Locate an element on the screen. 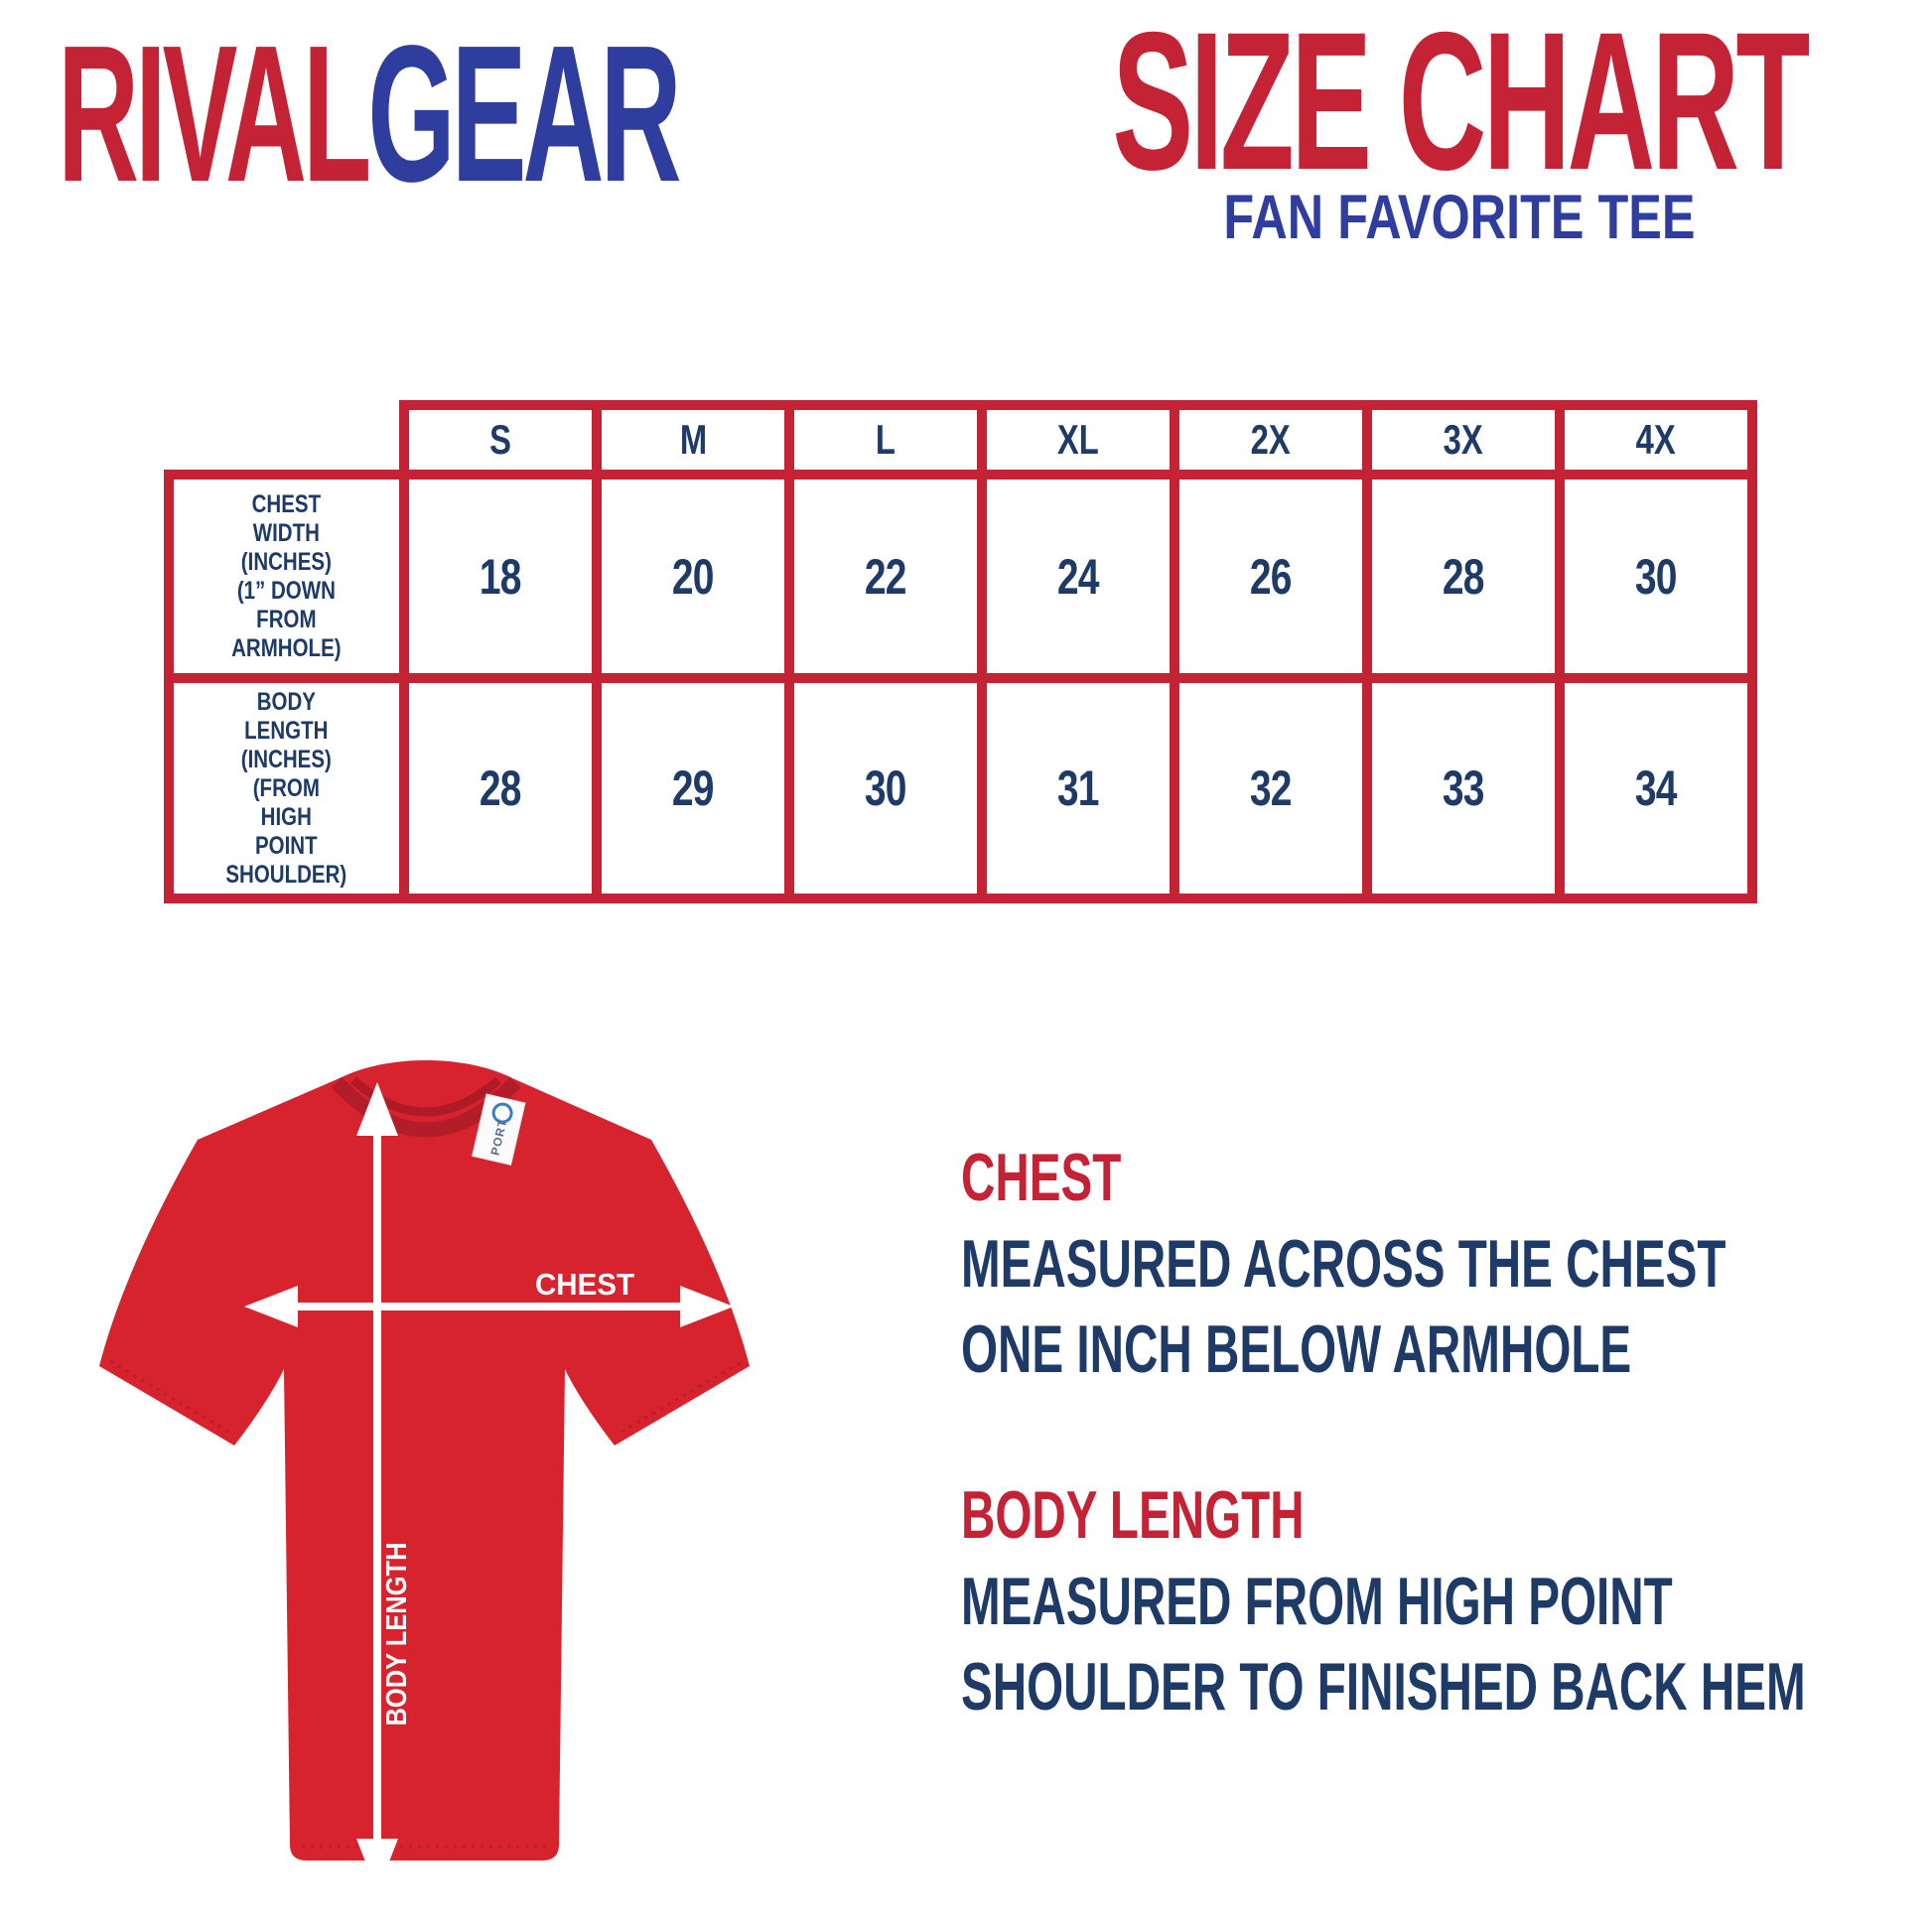  size-header-3x: 3X is located at coordinates (1464, 440).